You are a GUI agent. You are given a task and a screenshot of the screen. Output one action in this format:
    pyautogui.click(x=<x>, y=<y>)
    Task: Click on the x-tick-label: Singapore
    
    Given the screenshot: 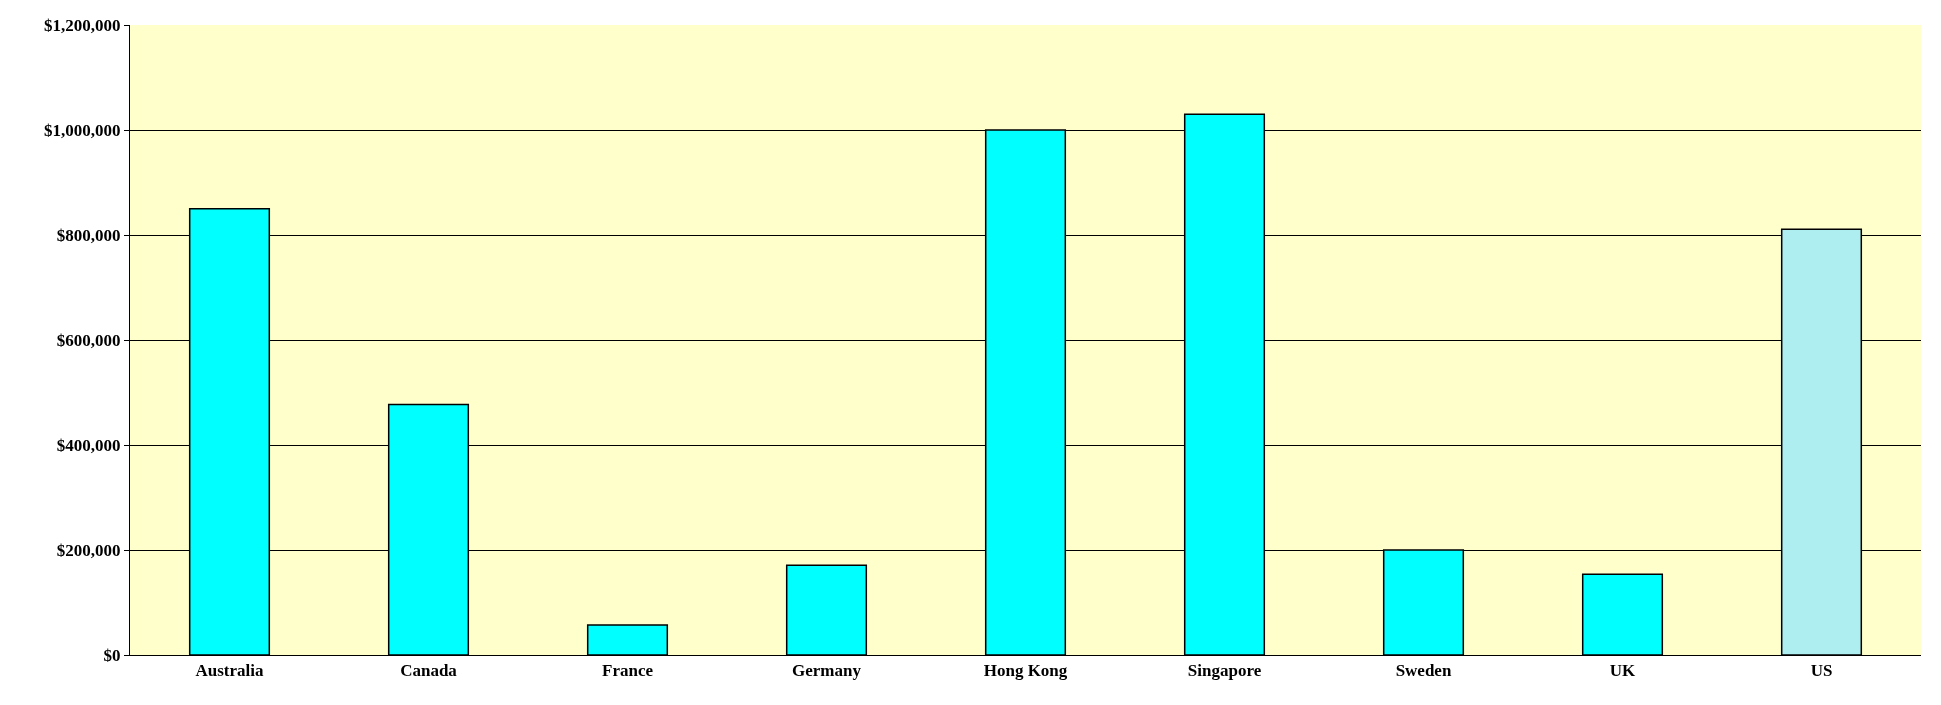 What is the action you would take?
    pyautogui.click(x=1224, y=671)
    